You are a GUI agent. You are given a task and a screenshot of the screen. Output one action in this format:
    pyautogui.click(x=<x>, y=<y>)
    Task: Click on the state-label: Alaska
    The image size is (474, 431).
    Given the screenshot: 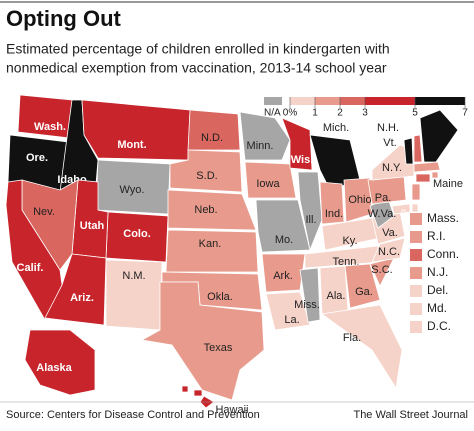 What is the action you would take?
    pyautogui.click(x=54, y=368)
    